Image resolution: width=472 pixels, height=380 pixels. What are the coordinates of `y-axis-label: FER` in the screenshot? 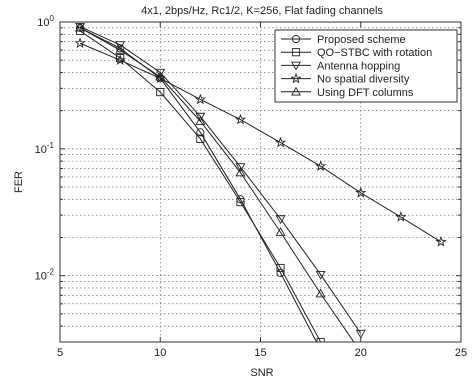 It's located at (19, 182).